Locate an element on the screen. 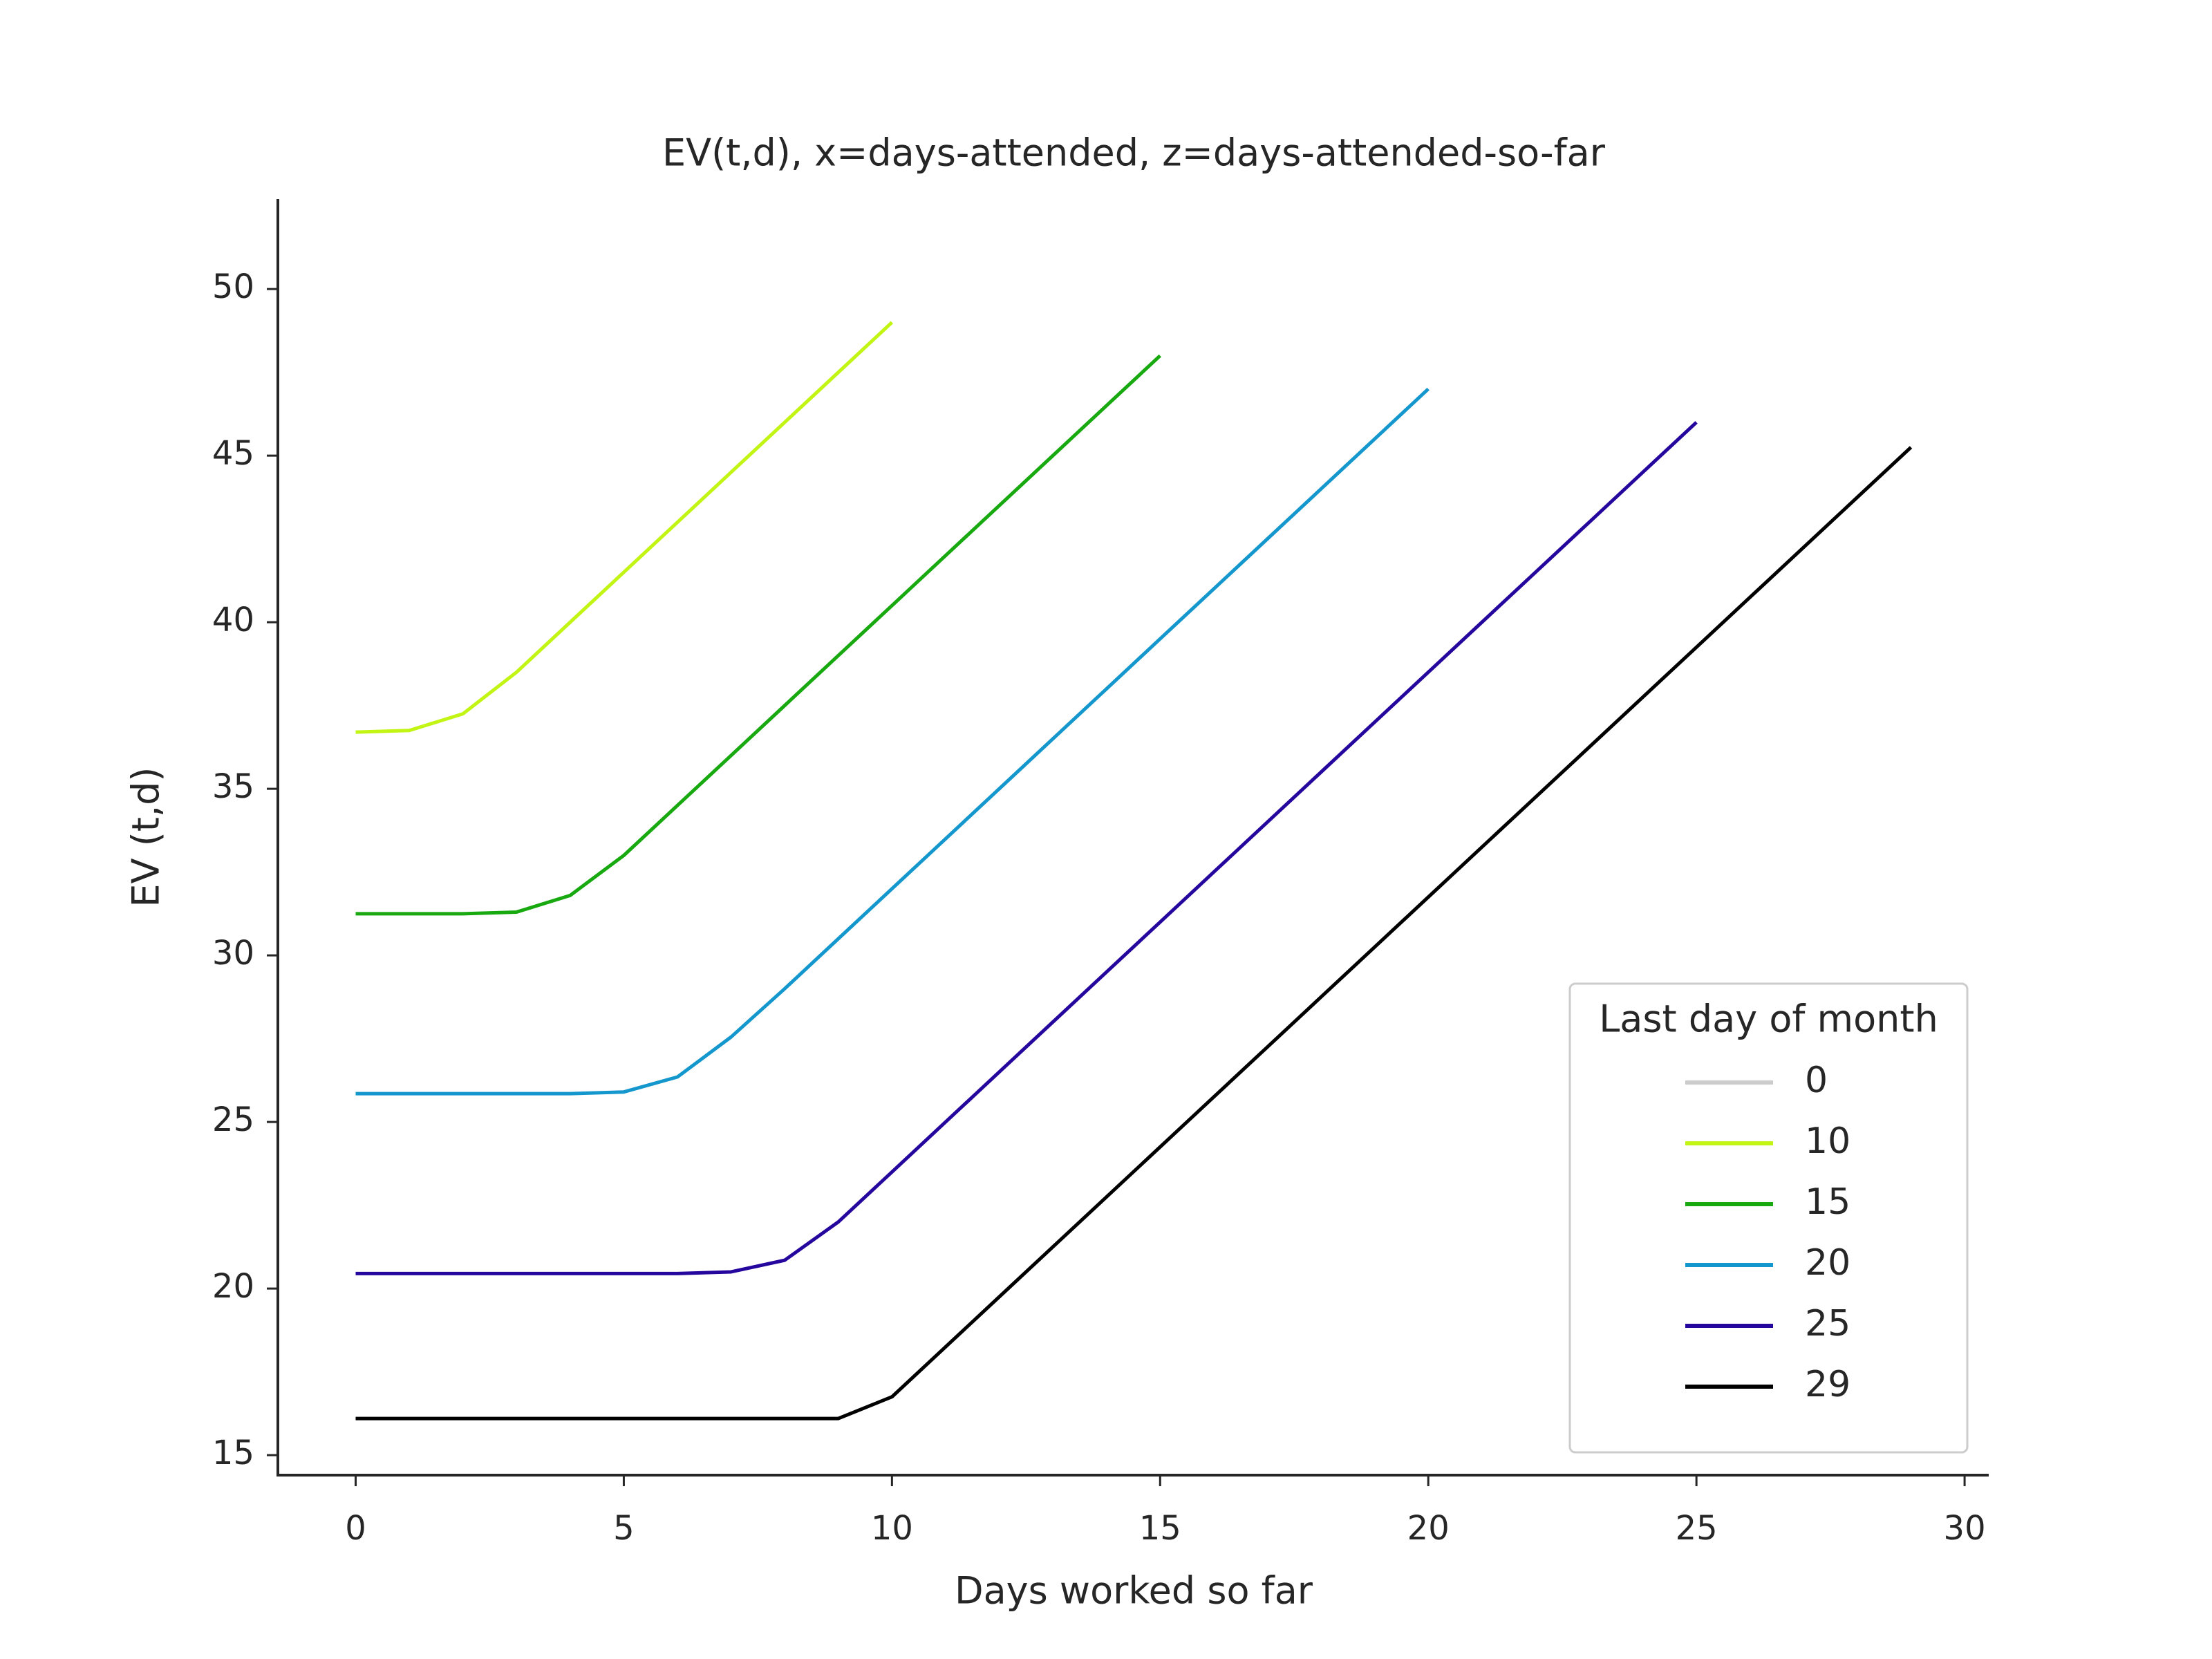 Image resolution: width=2212 pixels, height=1659 pixels. legend-label: 25 is located at coordinates (1827, 1323).